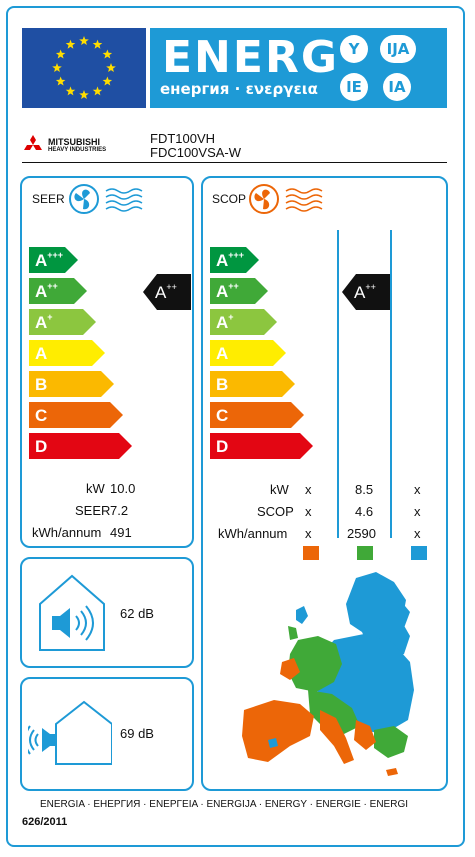  What do you see at coordinates (161, 292) in the screenshot?
I see `seer-rating-class: A` at bounding box center [161, 292].